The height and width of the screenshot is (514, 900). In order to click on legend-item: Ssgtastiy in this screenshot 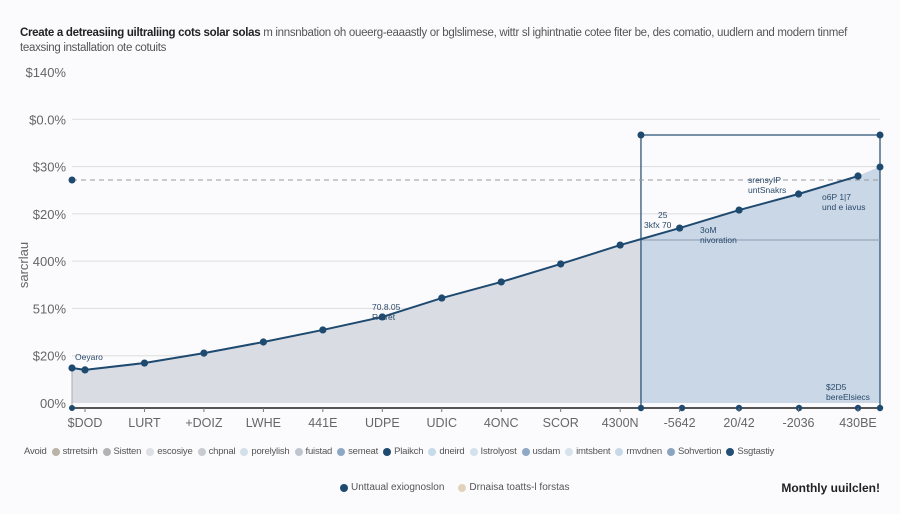, I will do `click(750, 451)`.